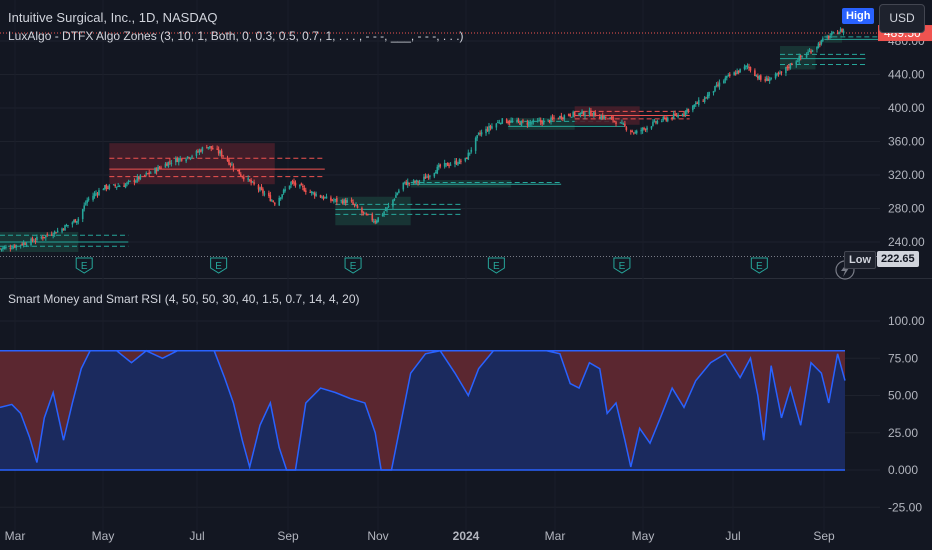  I want to click on time-tick-label: May, so click(103, 536).